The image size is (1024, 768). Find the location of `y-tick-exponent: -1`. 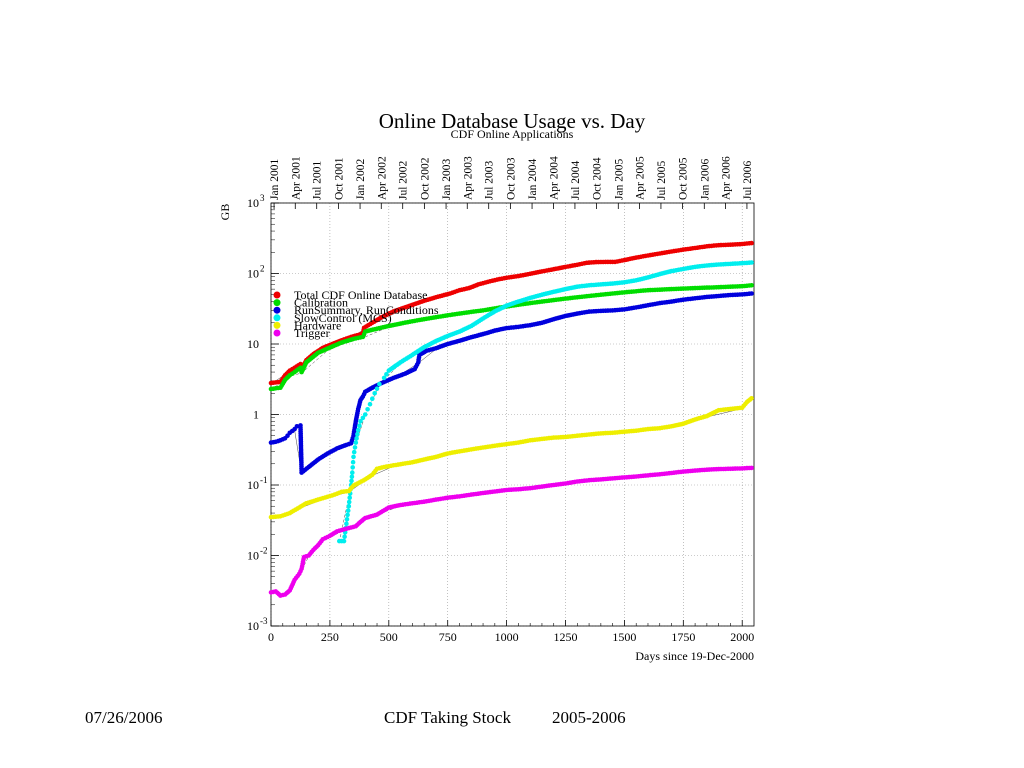

y-tick-exponent: -1 is located at coordinates (264, 480).